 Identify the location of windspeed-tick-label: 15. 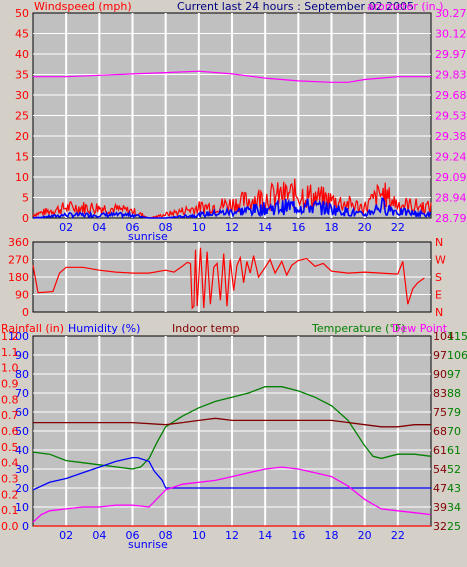
(22, 157).